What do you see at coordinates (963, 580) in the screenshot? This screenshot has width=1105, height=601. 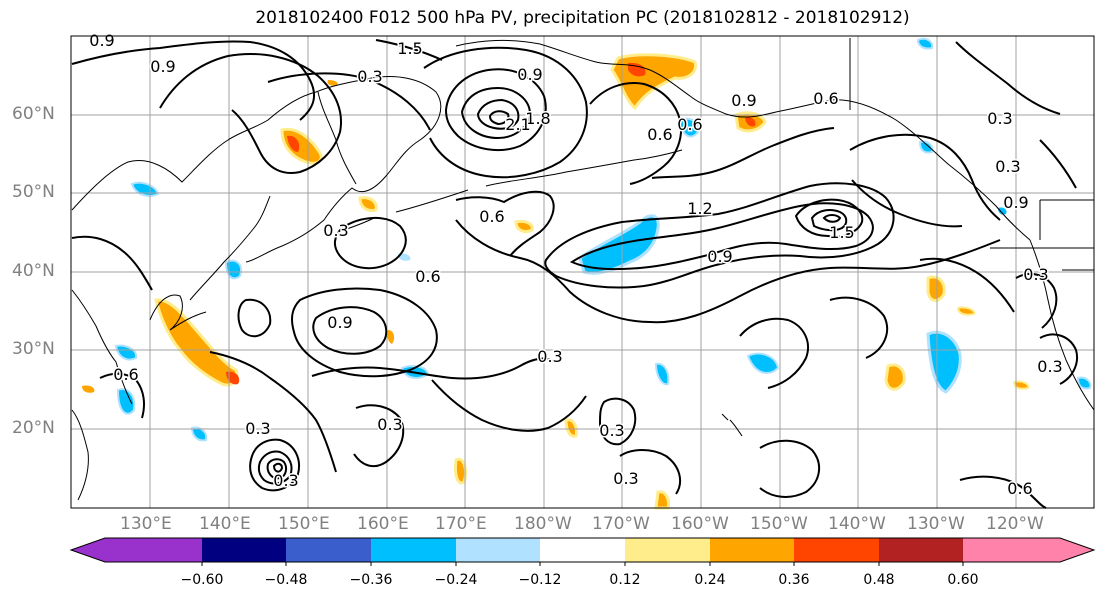 I see `colorbar-tick-label: 0.60` at bounding box center [963, 580].